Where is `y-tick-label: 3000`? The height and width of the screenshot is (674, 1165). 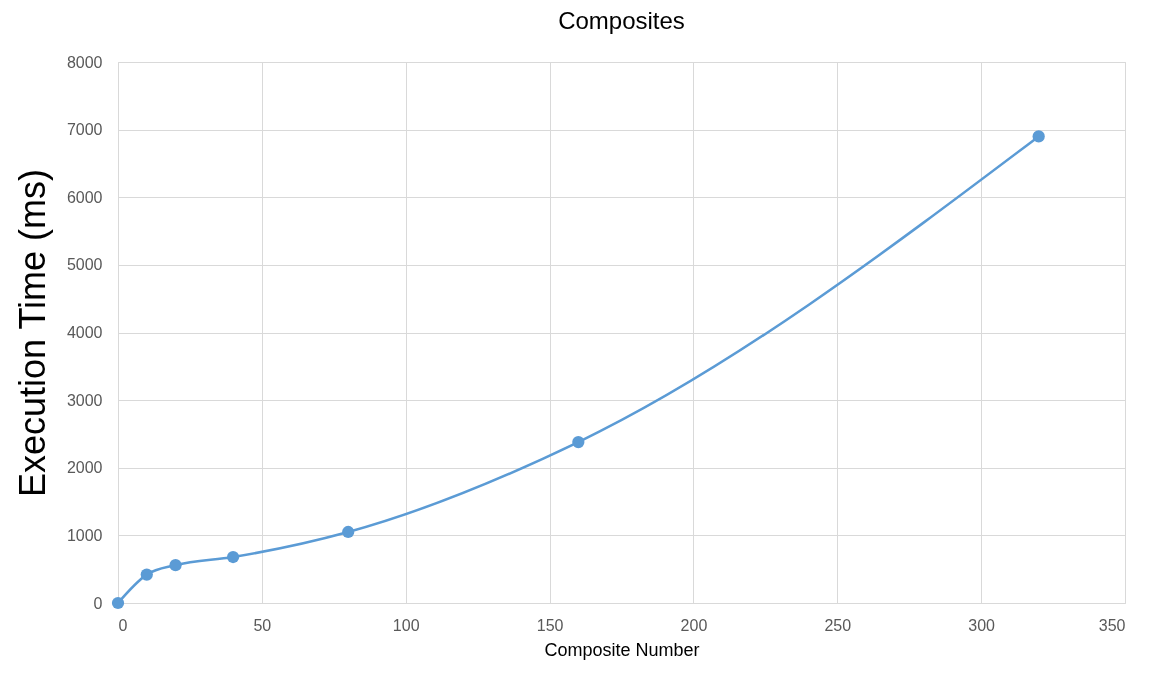 y-tick-label: 3000 is located at coordinates (84, 400).